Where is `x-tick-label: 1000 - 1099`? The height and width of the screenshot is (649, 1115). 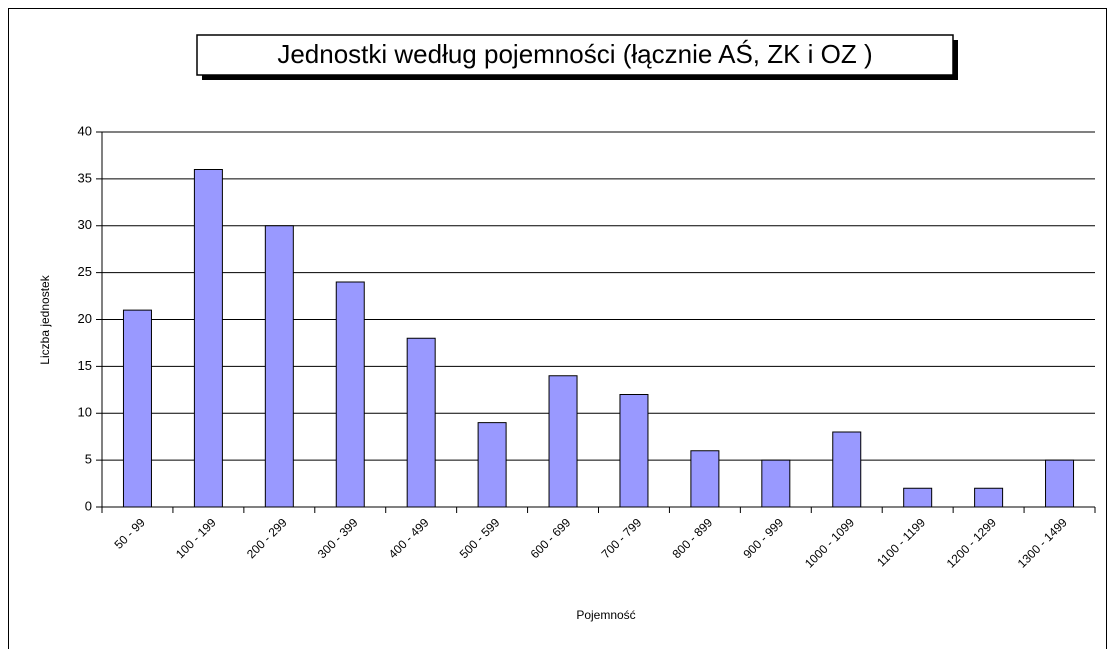 x-tick-label: 1000 - 1099 is located at coordinates (829, 542).